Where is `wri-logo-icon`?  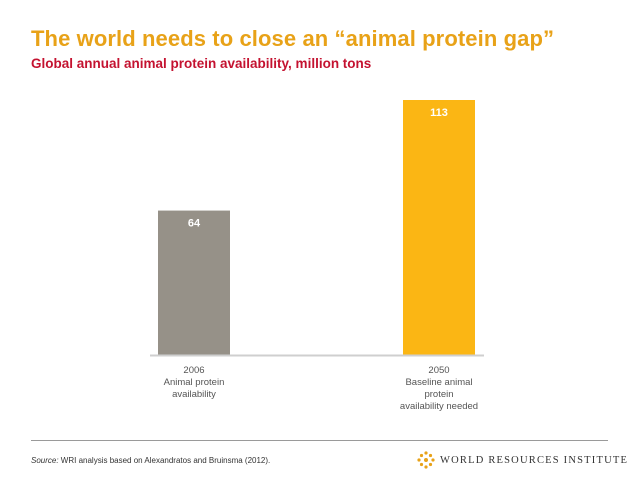
wri-logo-icon is located at coordinates (426, 460).